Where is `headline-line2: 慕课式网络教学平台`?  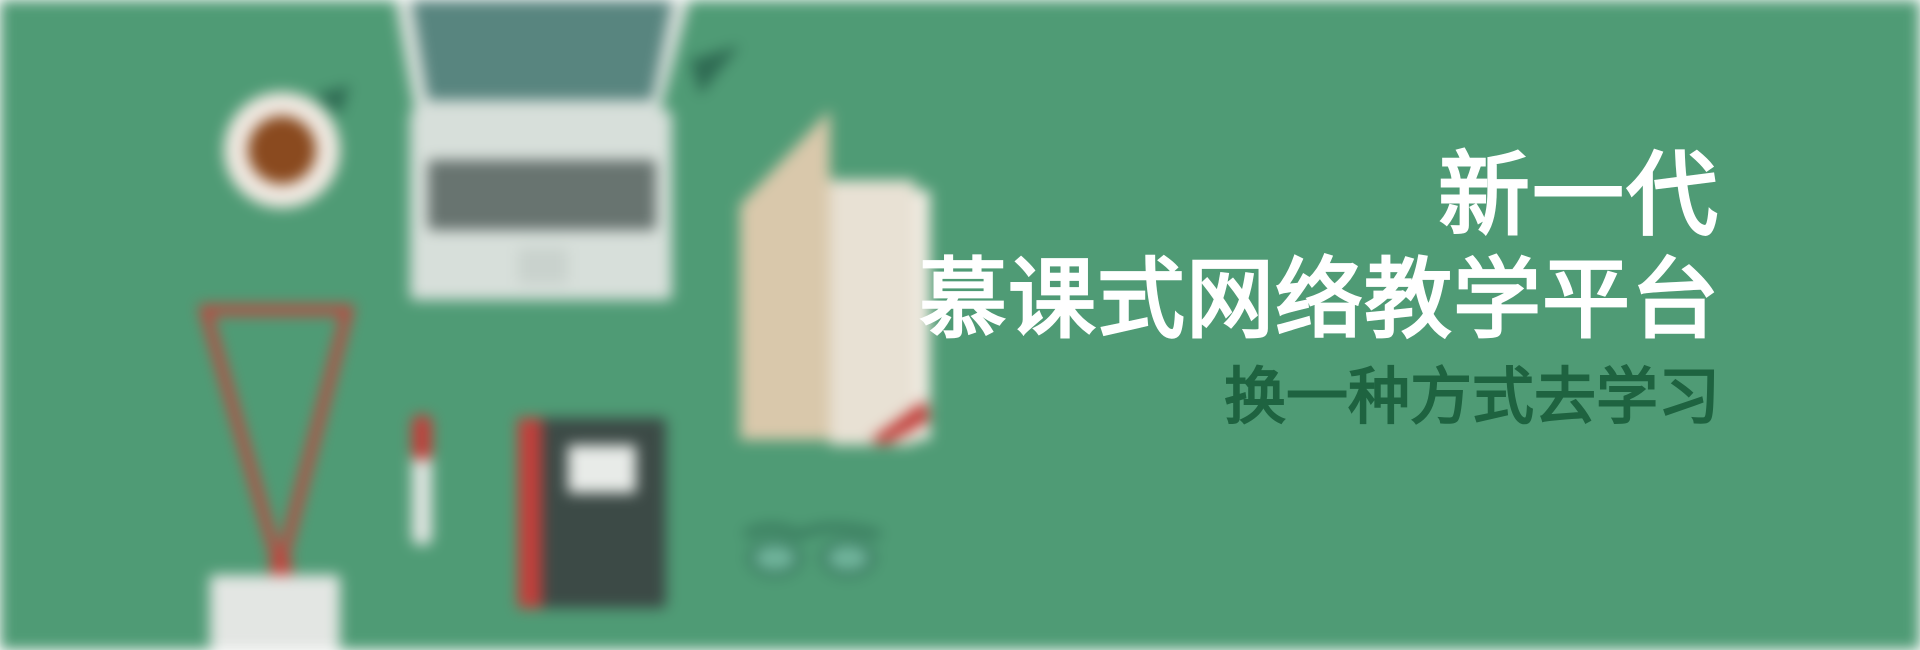 headline-line2: 慕课式网络教学平台 is located at coordinates (1319, 299).